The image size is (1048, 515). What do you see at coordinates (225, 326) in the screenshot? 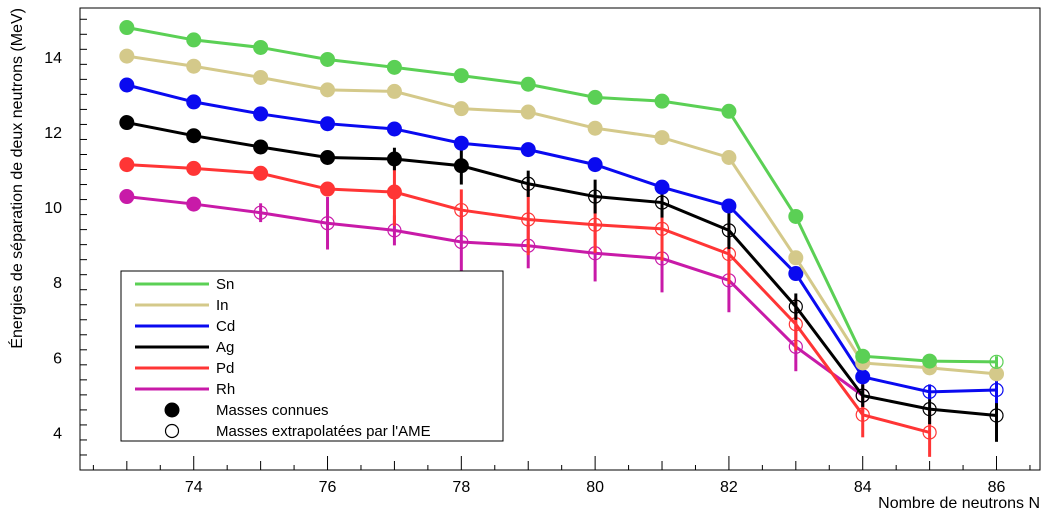
I see `legend-label: Cd` at bounding box center [225, 326].